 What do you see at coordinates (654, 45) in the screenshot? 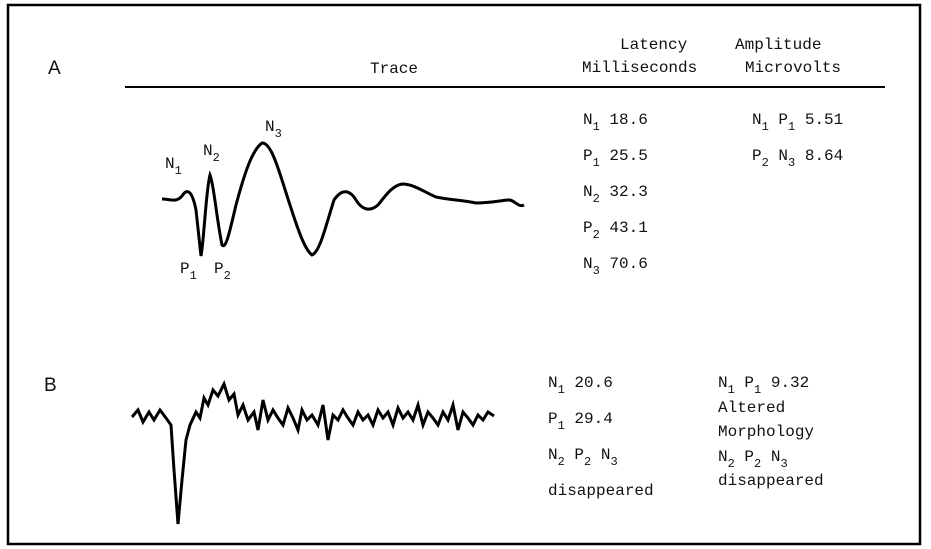
I see `latency-header: Latency` at bounding box center [654, 45].